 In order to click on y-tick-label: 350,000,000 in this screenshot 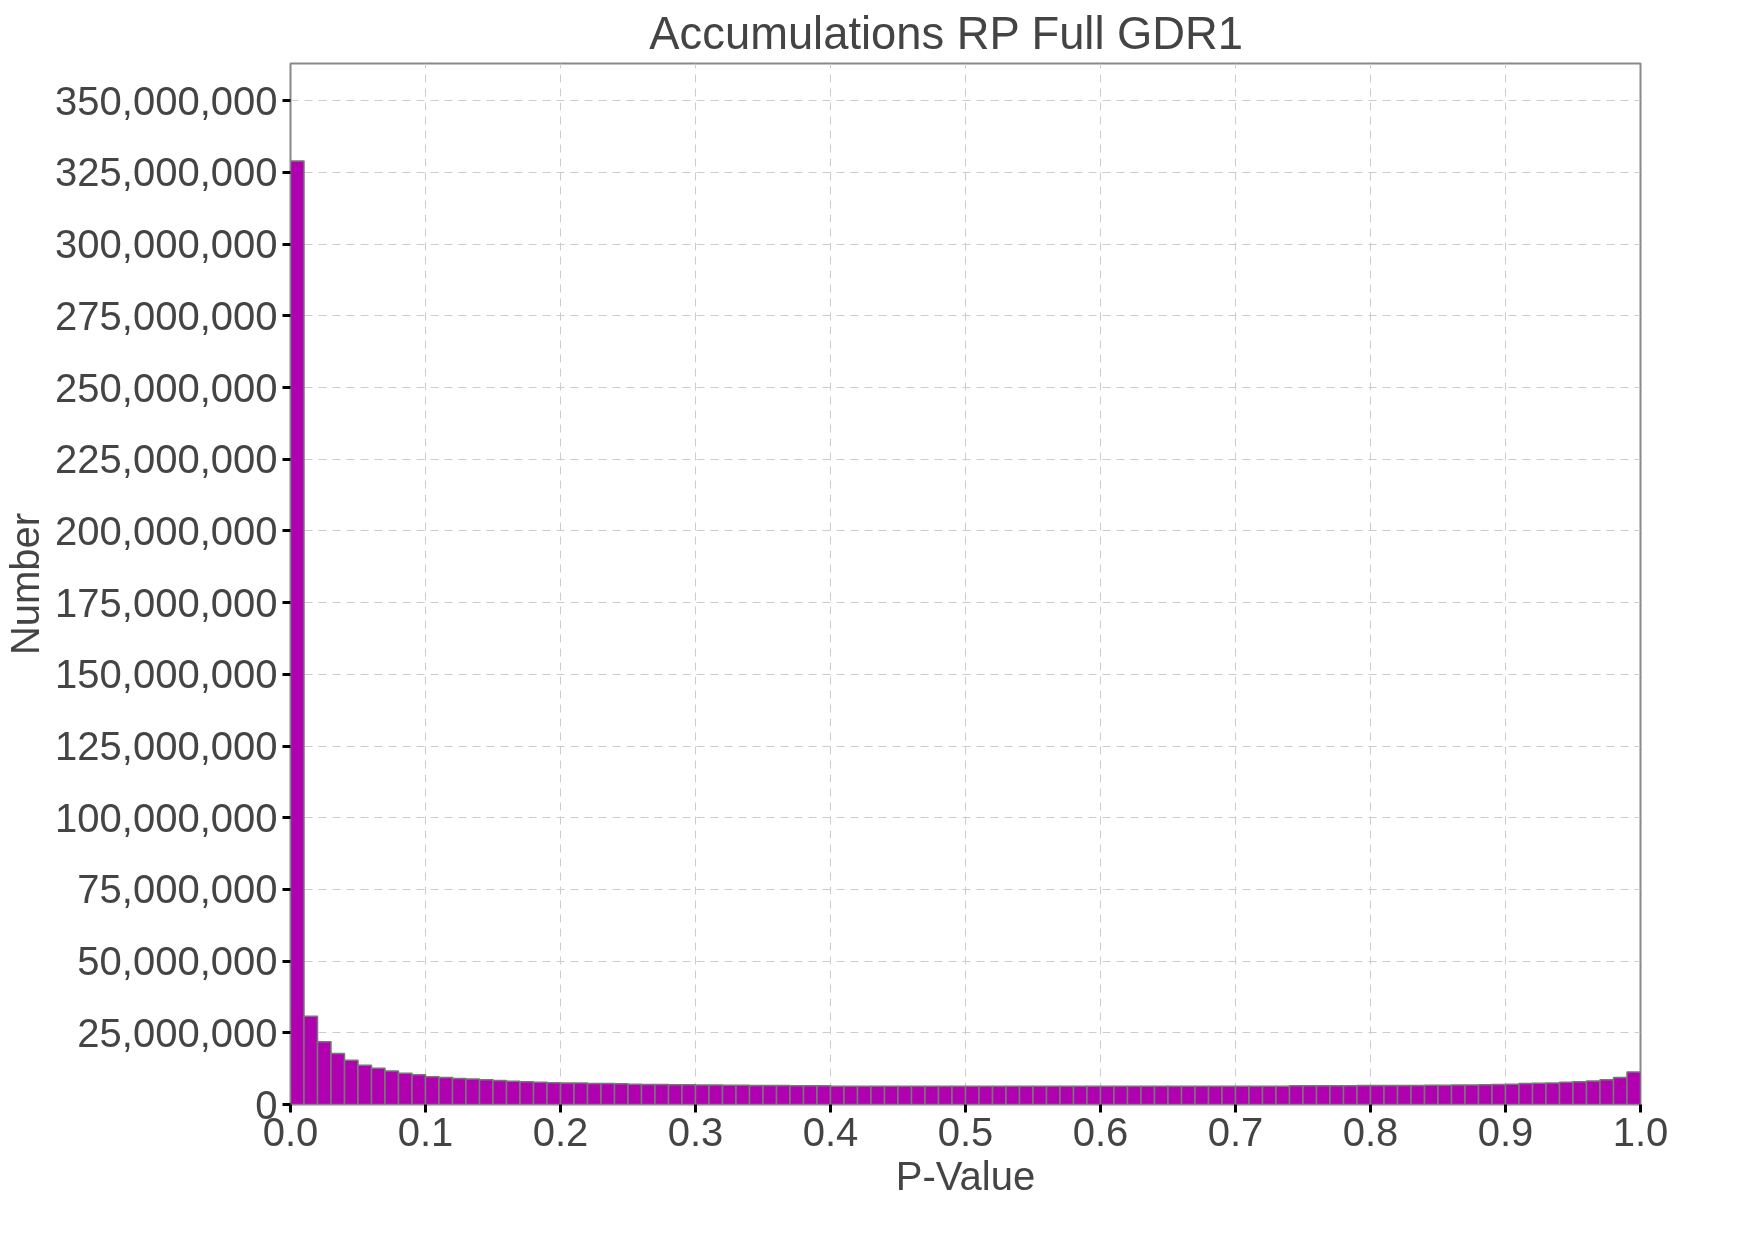, I will do `click(166, 100)`.